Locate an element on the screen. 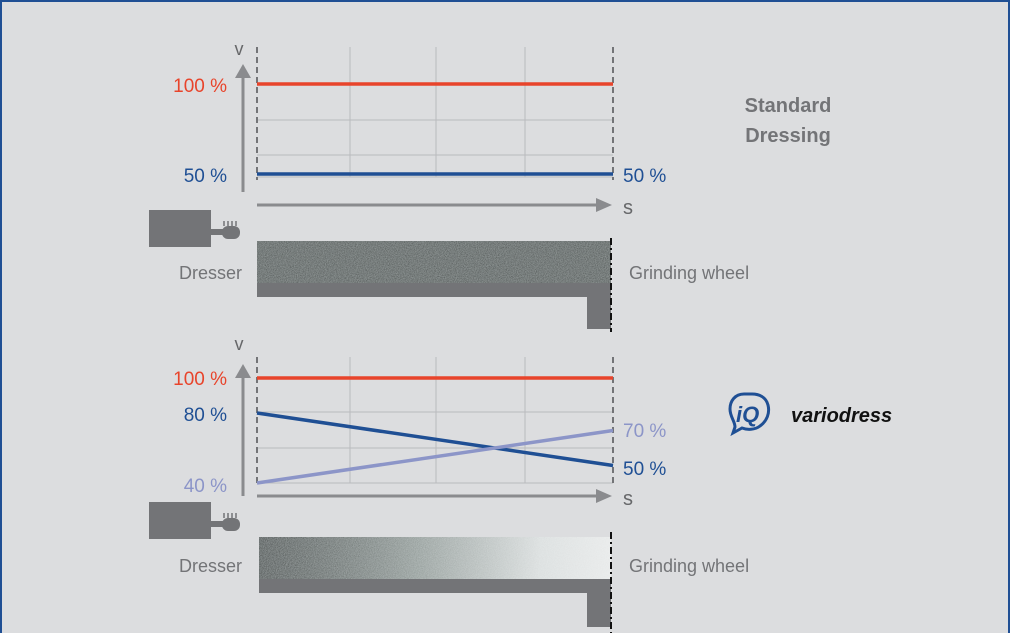 The height and width of the screenshot is (633, 1014). variodress-logo: iQ variodress is located at coordinates (810, 414).